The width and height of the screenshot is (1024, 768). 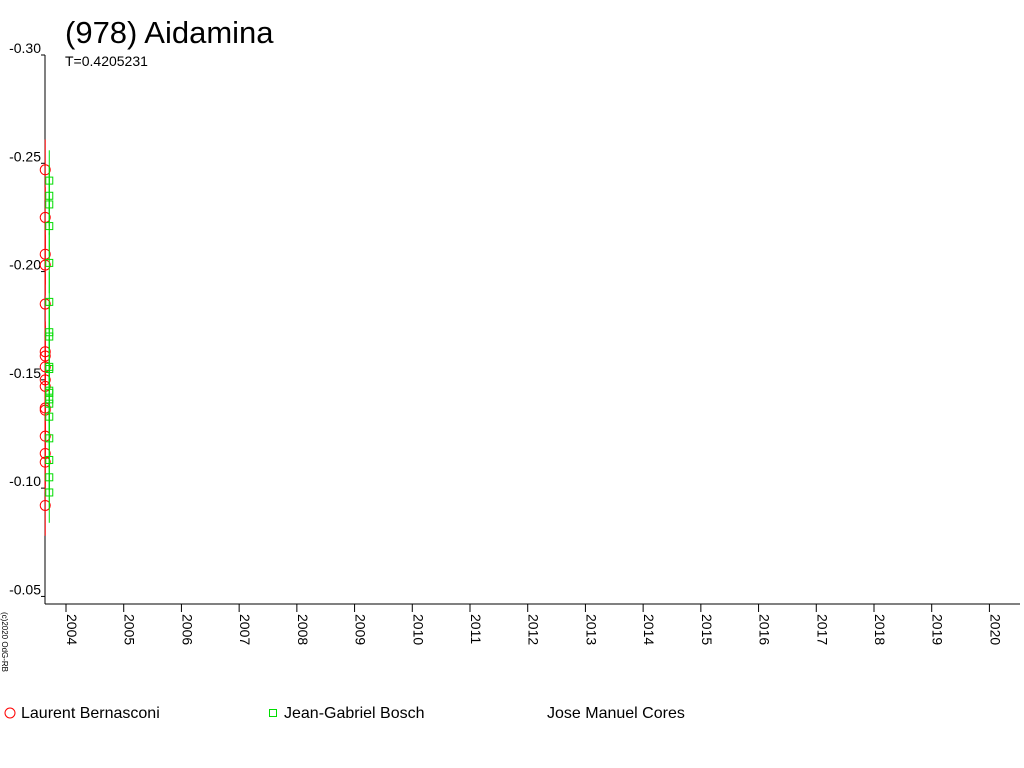 What do you see at coordinates (822, 629) in the screenshot?
I see `x-tick-label: 2017` at bounding box center [822, 629].